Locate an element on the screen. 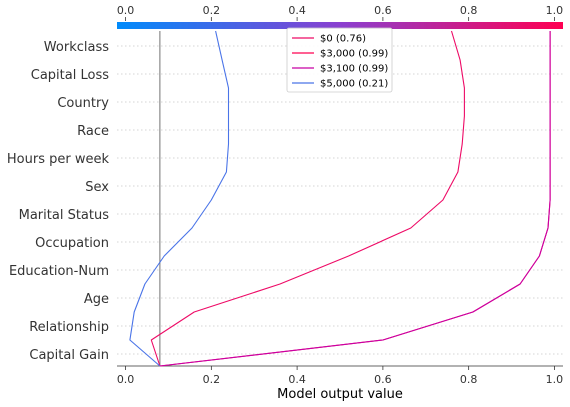 The height and width of the screenshot is (407, 570). feature-label: Education-Num is located at coordinates (59, 271).